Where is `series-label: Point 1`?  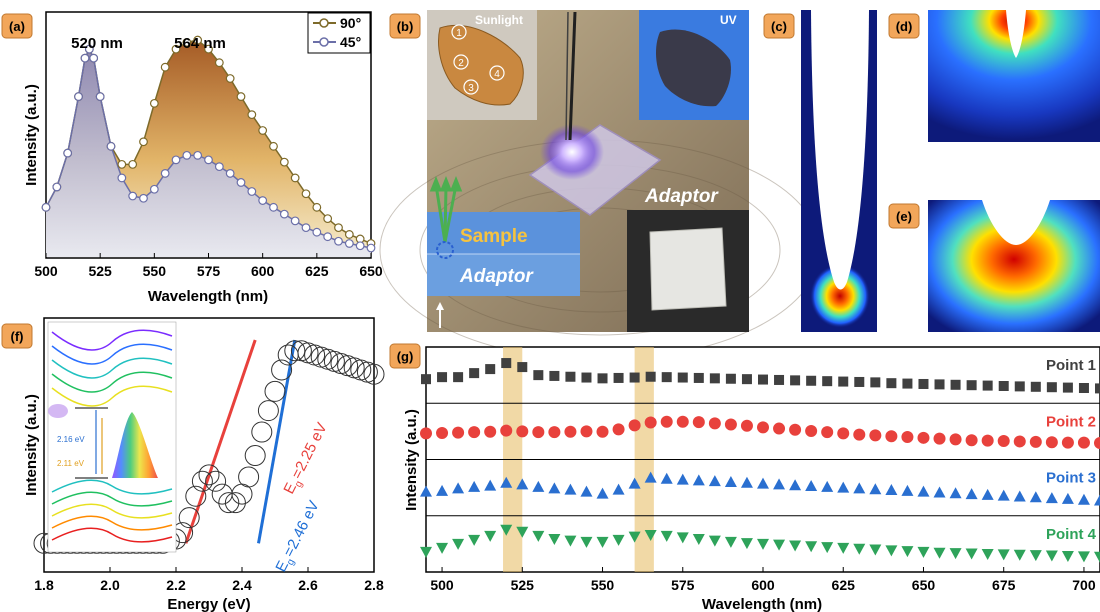 series-label: Point 1 is located at coordinates (1071, 365).